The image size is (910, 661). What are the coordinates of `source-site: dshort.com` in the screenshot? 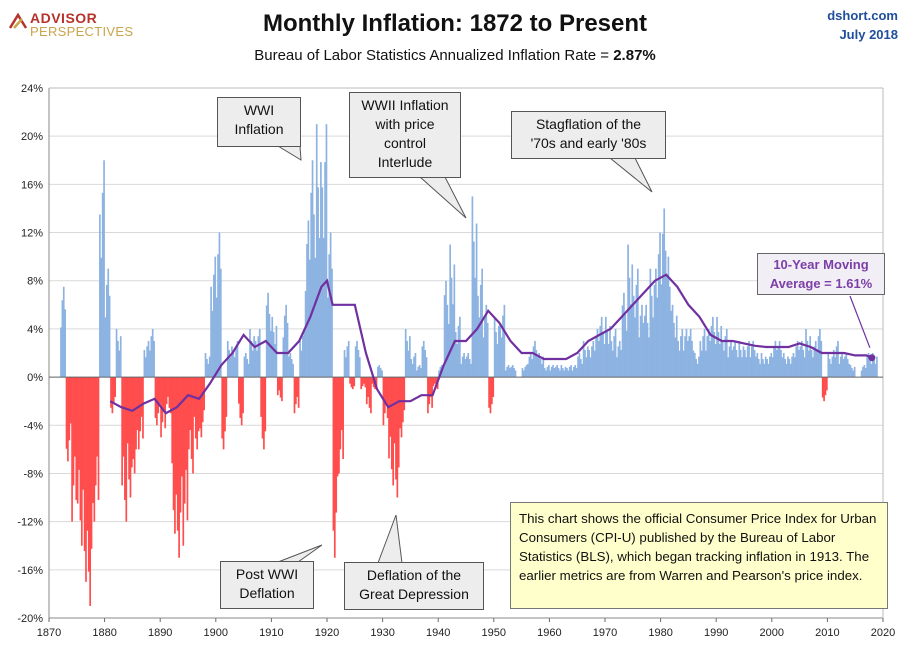 It's located at (862, 15).